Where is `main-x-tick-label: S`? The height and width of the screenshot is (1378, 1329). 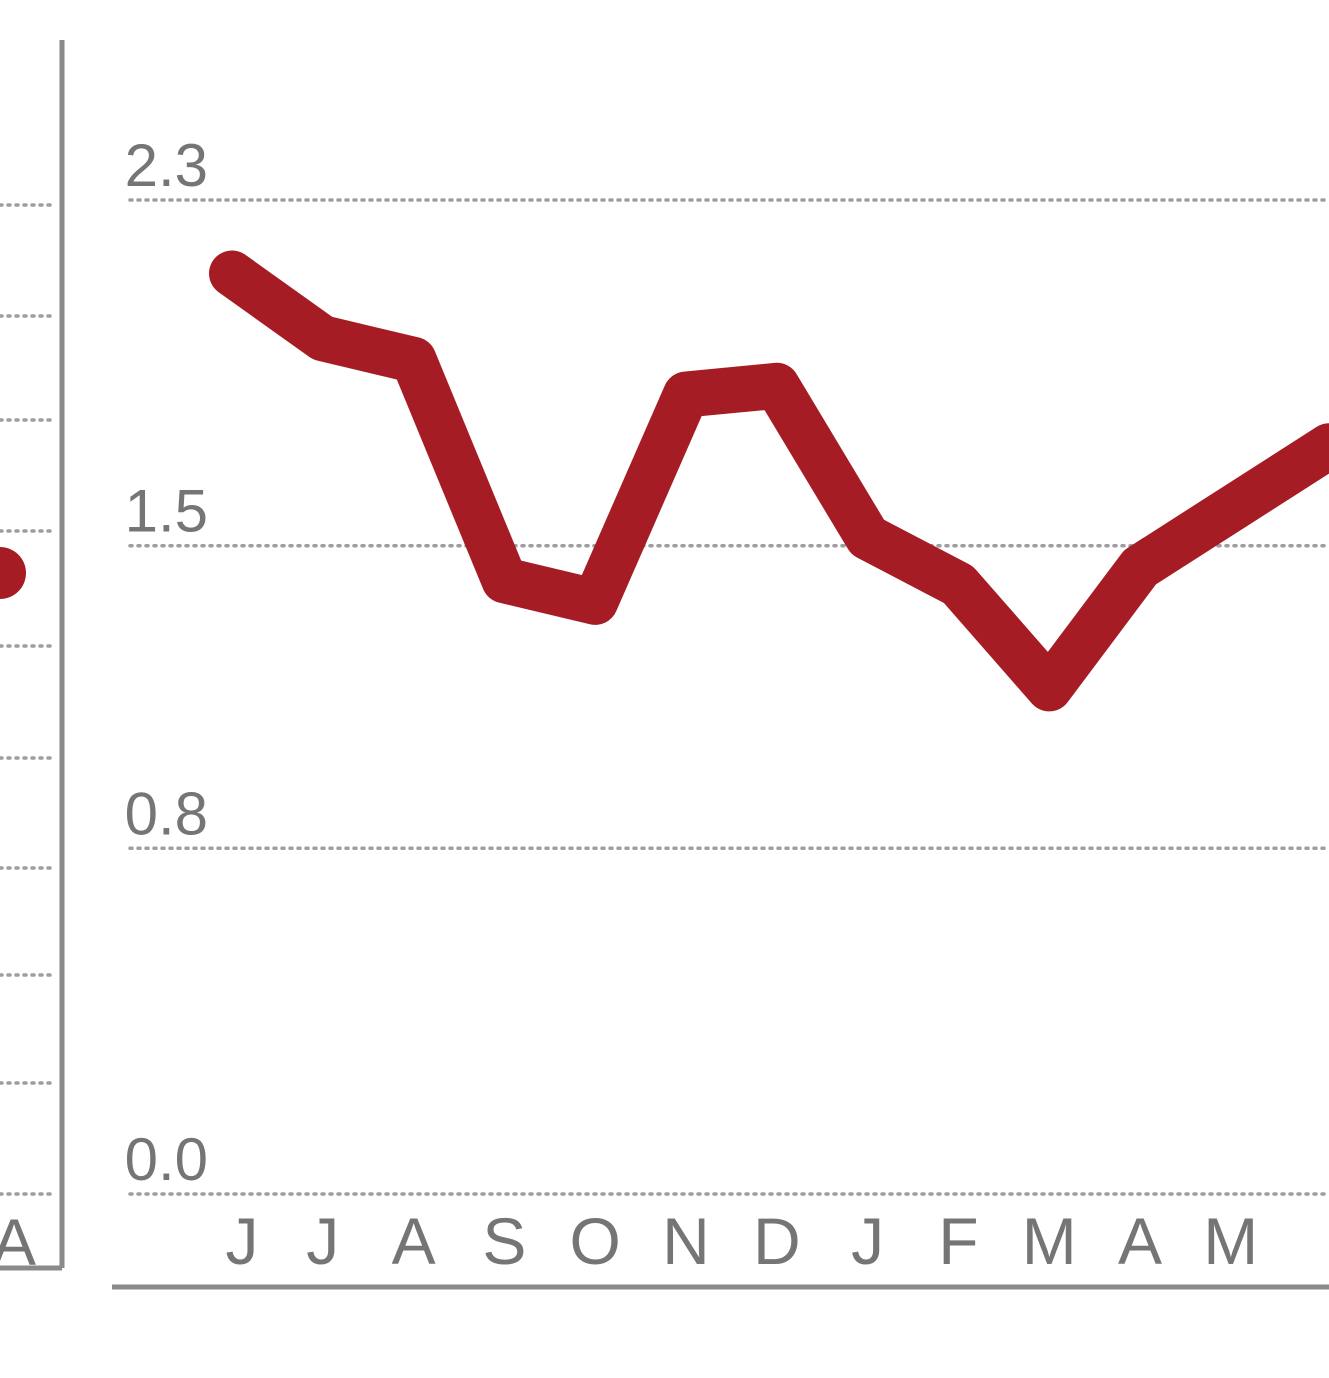 main-x-tick-label: S is located at coordinates (504, 1241).